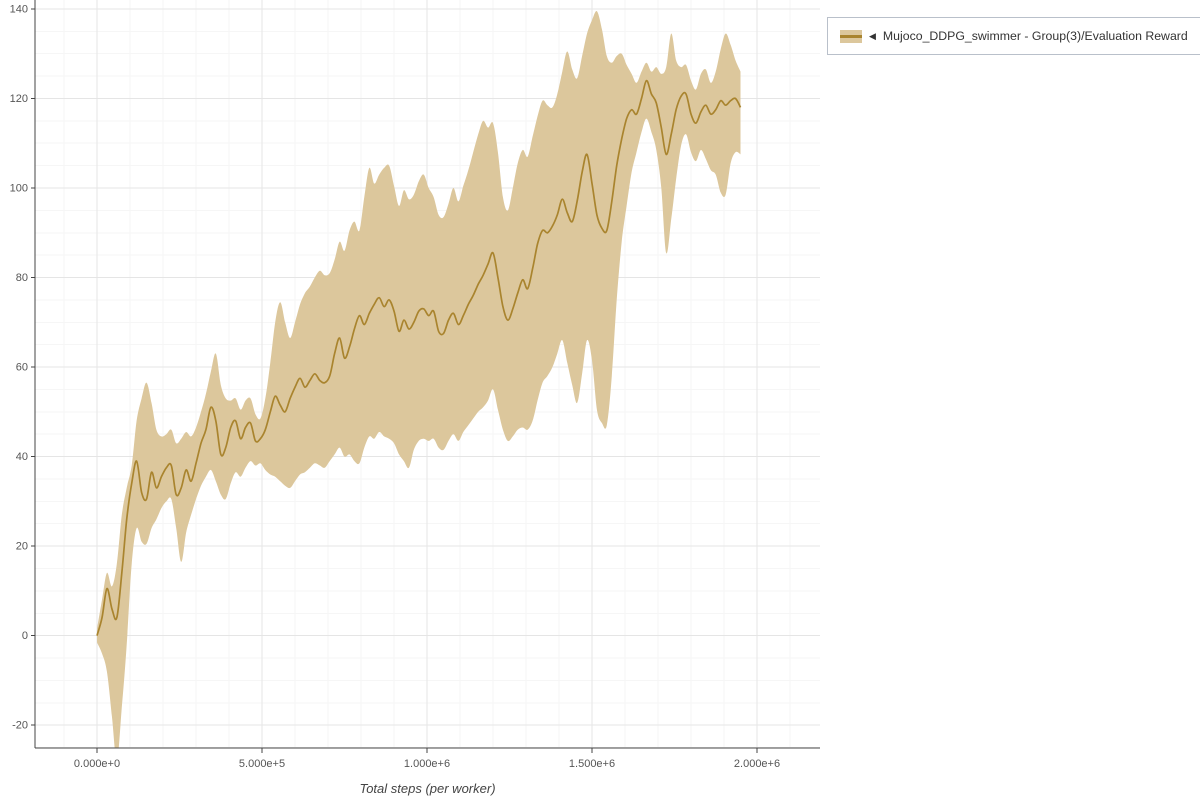 This screenshot has width=1200, height=800. What do you see at coordinates (262, 764) in the screenshot?
I see `x-tick-label: 5.000e+5` at bounding box center [262, 764].